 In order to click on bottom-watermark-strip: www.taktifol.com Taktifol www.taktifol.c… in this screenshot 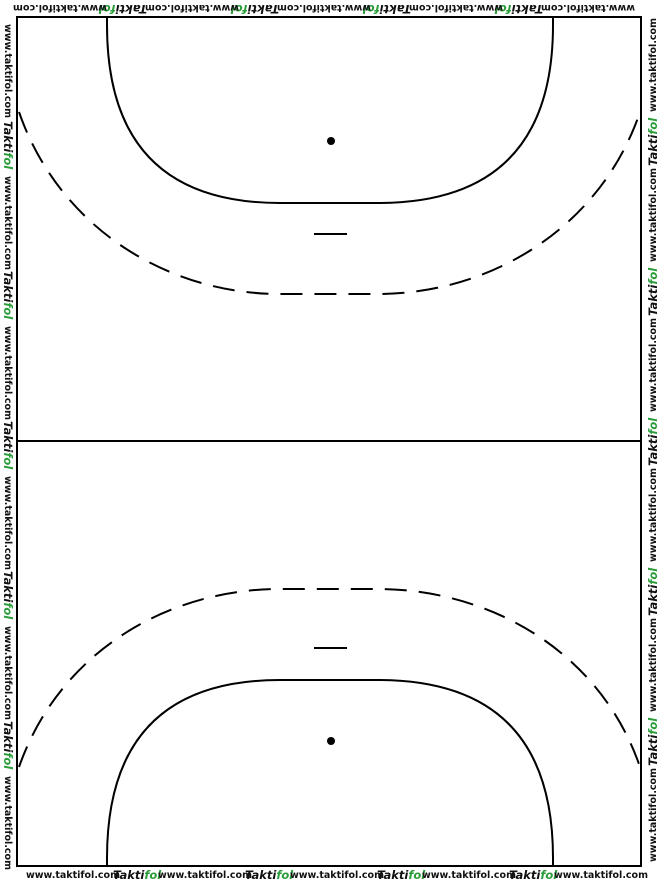, I will do `click(337, 875)`.